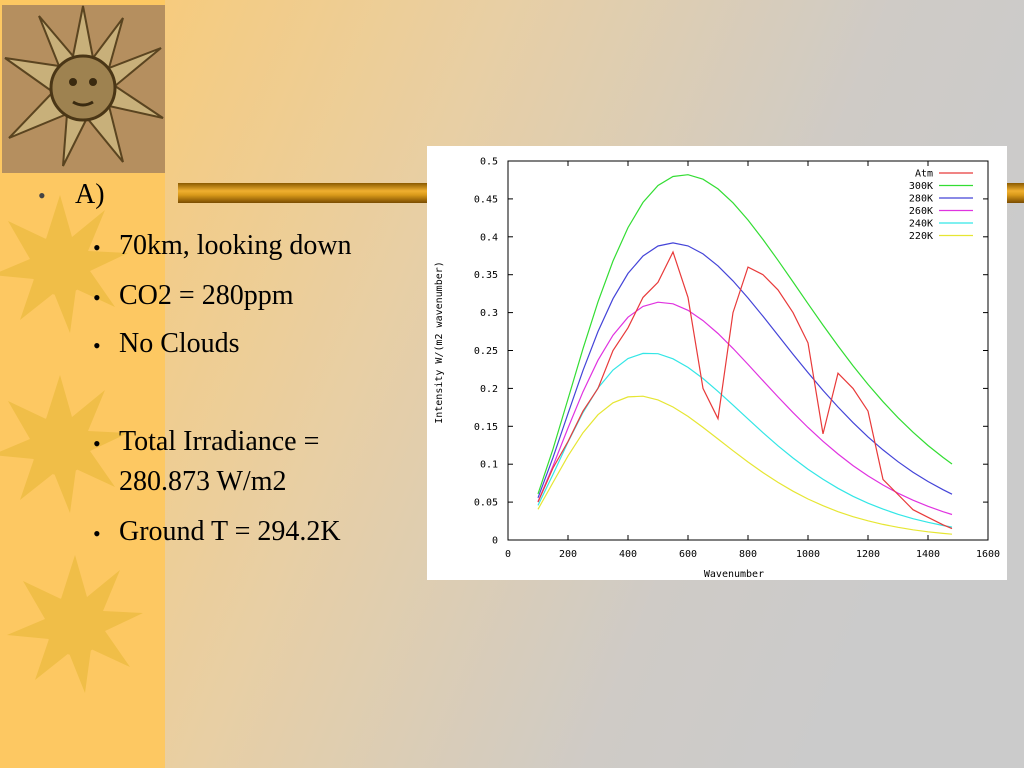 The width and height of the screenshot is (1024, 768). Describe the element at coordinates (179, 343) in the screenshot. I see `bullet-text: No Clouds` at that location.